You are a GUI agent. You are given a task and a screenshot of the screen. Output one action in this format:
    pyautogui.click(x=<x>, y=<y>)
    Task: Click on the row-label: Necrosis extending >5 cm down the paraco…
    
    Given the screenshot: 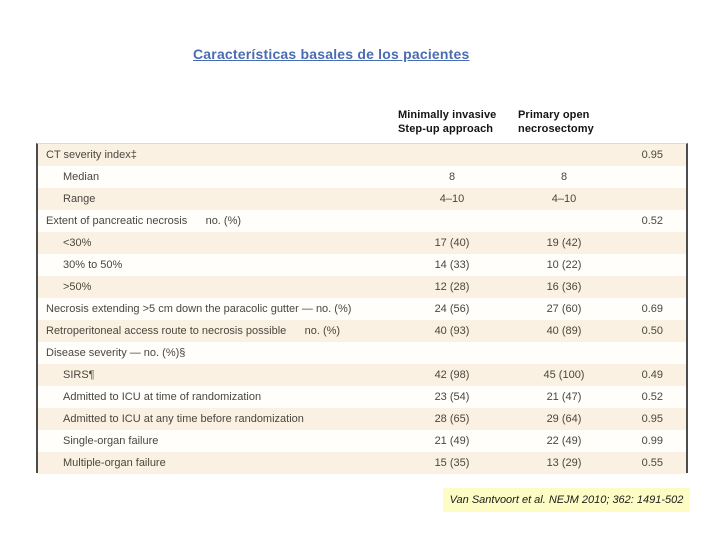 What is the action you would take?
    pyautogui.click(x=199, y=309)
    